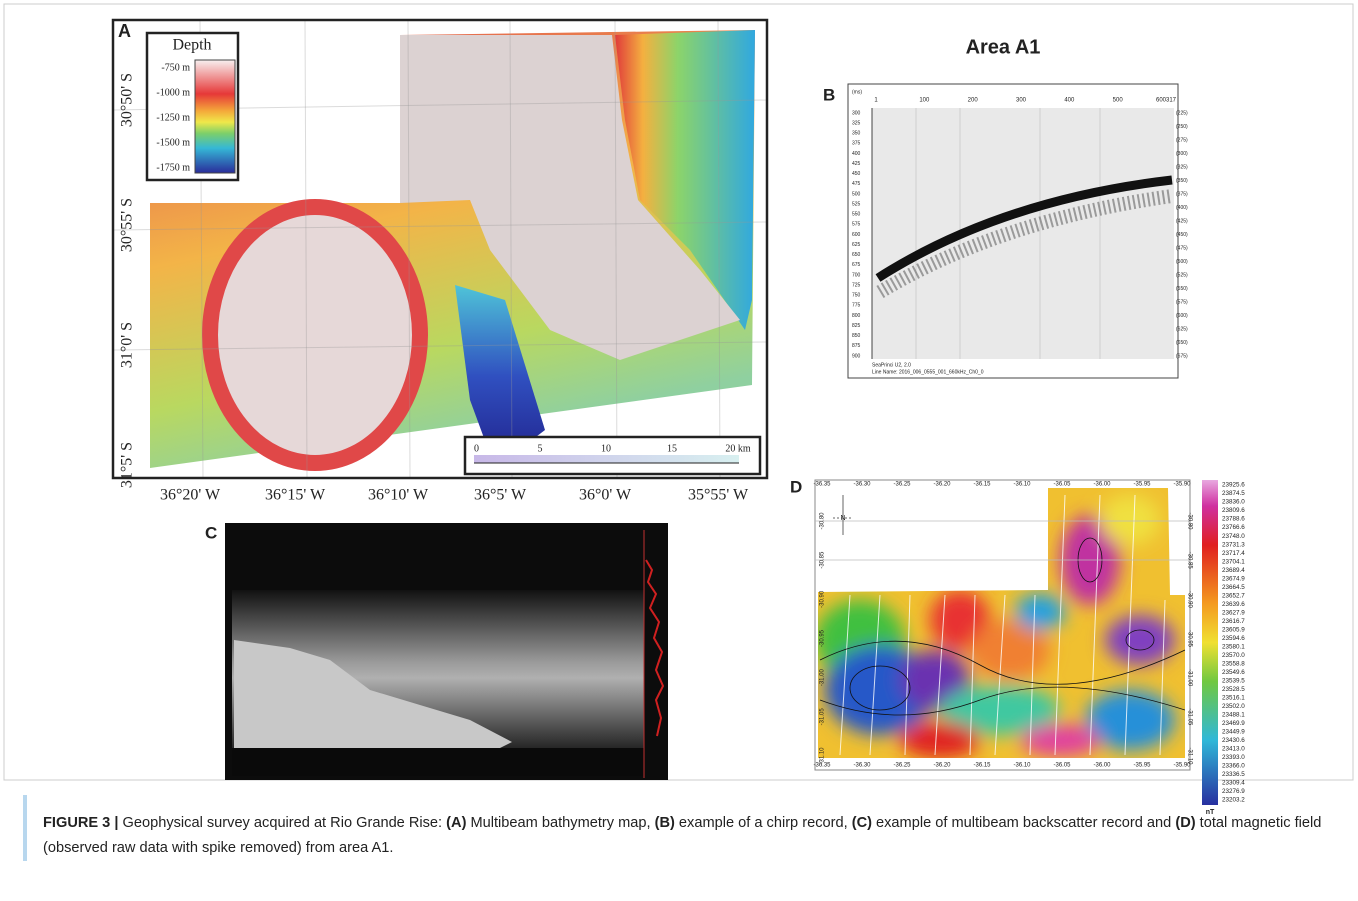 The image size is (1358, 901). Describe the element at coordinates (1233, 519) in the screenshot. I see `colorbar-label: 23788.6` at that location.